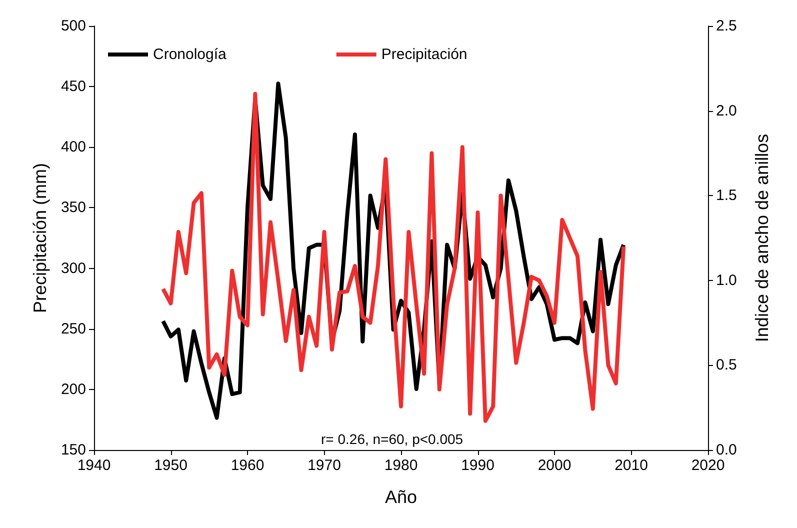 Image resolution: width=797 pixels, height=528 pixels. I want to click on y2-tick-label: 1.0, so click(726, 280).